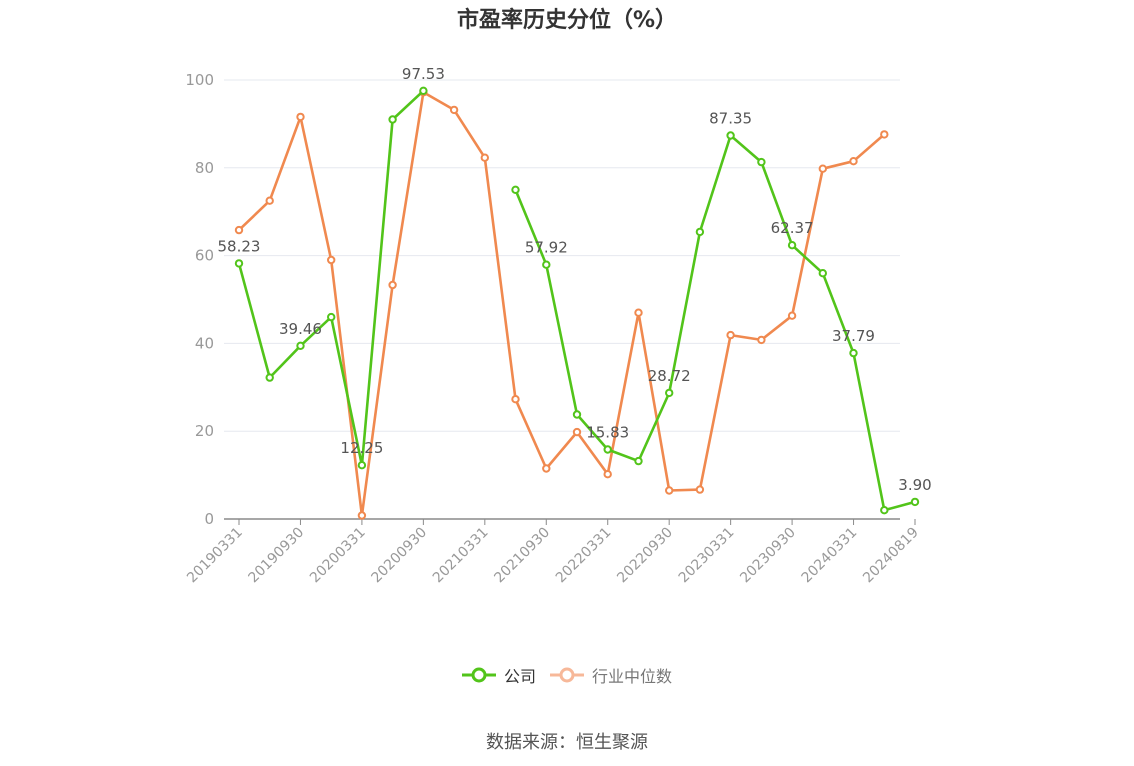  What do you see at coordinates (239, 246) in the screenshot?
I see `data-label-company: 58.23` at bounding box center [239, 246].